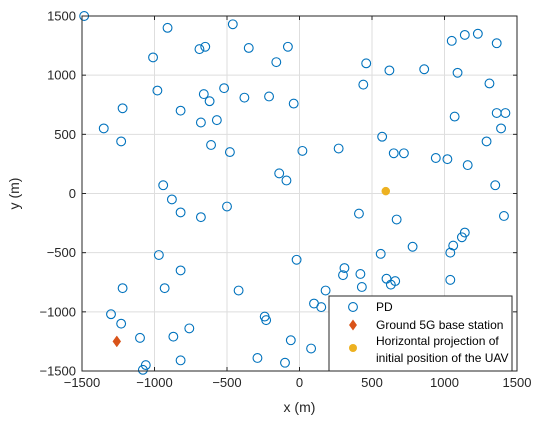  I want to click on uav-projection-point, so click(386, 191).